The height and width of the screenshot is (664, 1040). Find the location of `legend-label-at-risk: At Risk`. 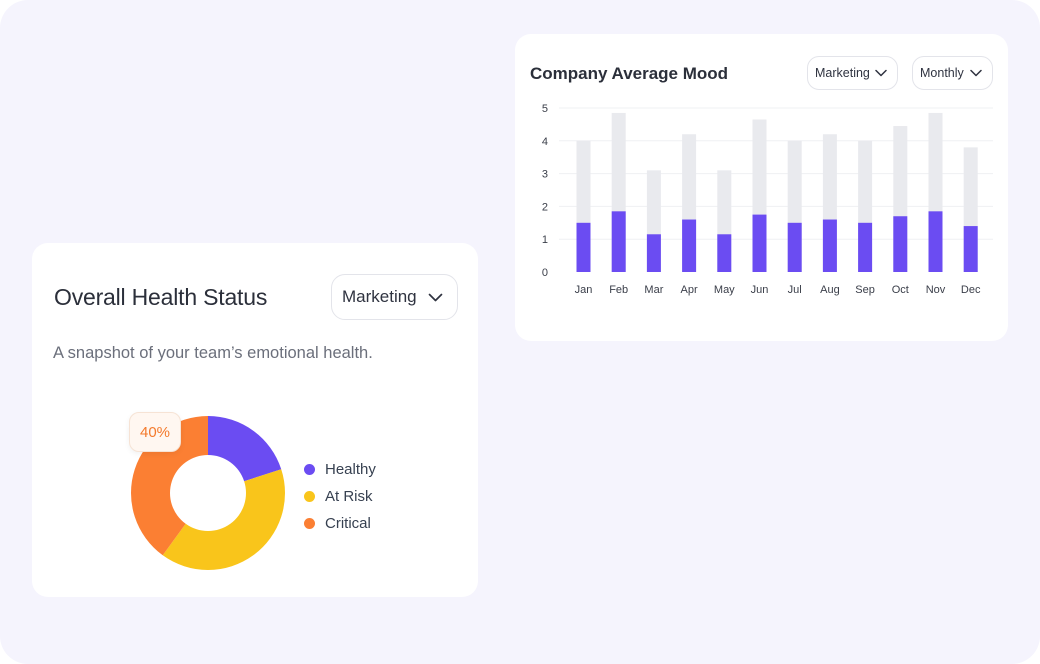

legend-label-at-risk: At Risk is located at coordinates (349, 496).